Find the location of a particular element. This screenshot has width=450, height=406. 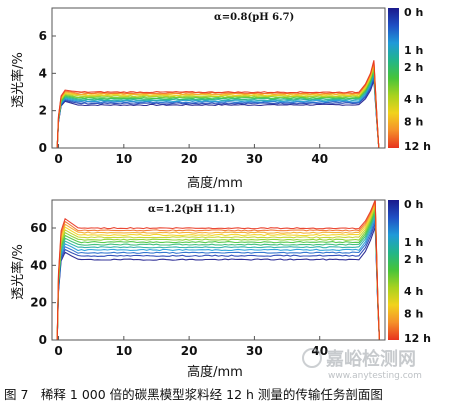

y-tick-label: 4 is located at coordinates (43, 73).